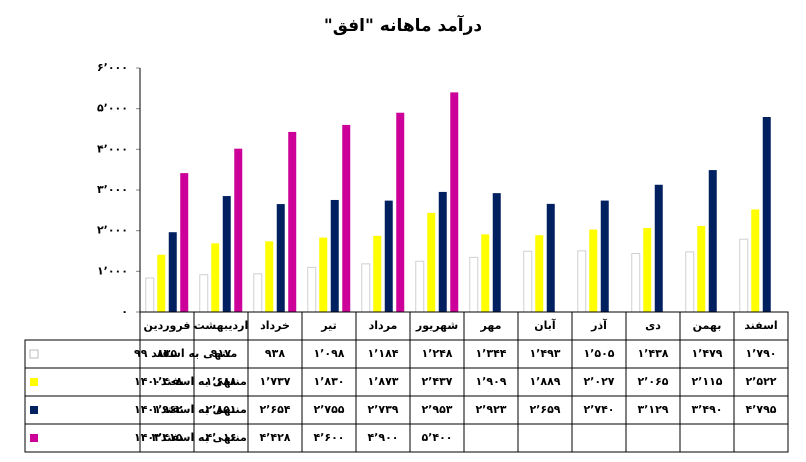 This screenshot has height=462, width=806. What do you see at coordinates (274, 409) in the screenshot?
I see `data-label: ۲٬۶۵۴` at bounding box center [274, 409].